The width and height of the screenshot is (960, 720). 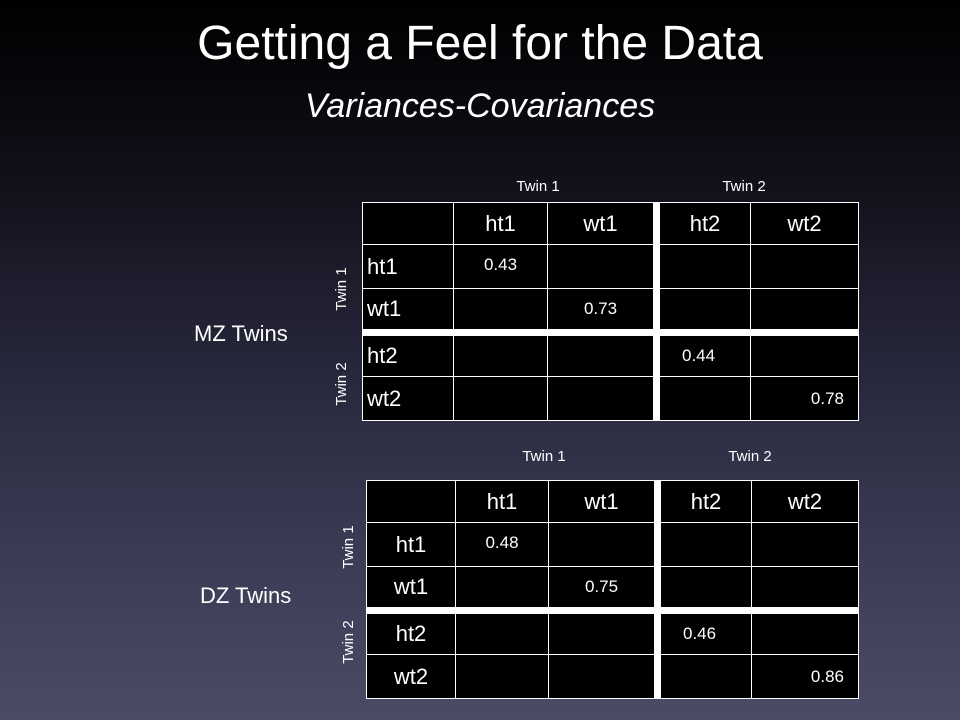 I want to click on dz-col-group-twin2: Twin 2, so click(x=750, y=456).